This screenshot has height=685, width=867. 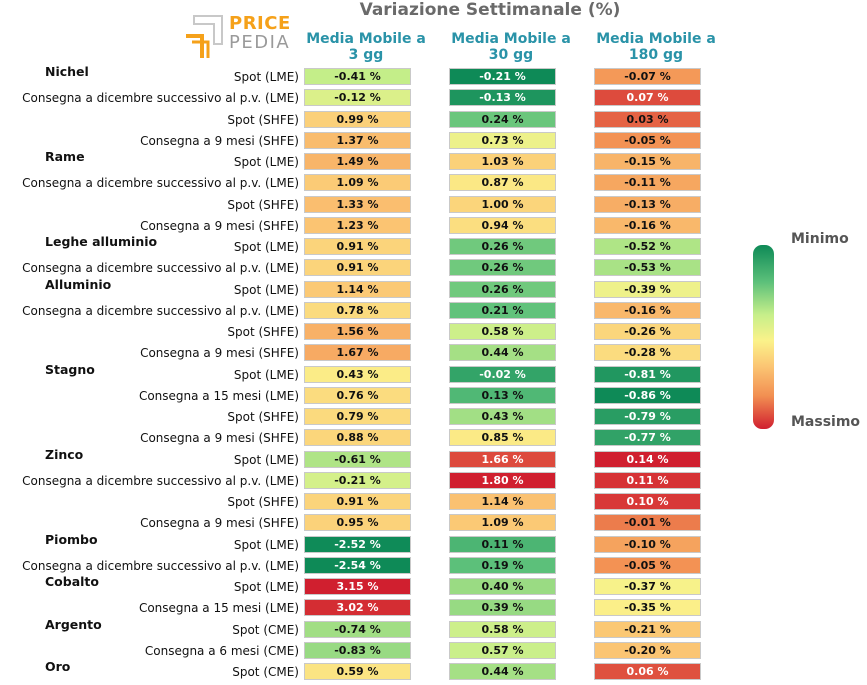 I want to click on heatmap-cell: -0.10 %, so click(x=647, y=544).